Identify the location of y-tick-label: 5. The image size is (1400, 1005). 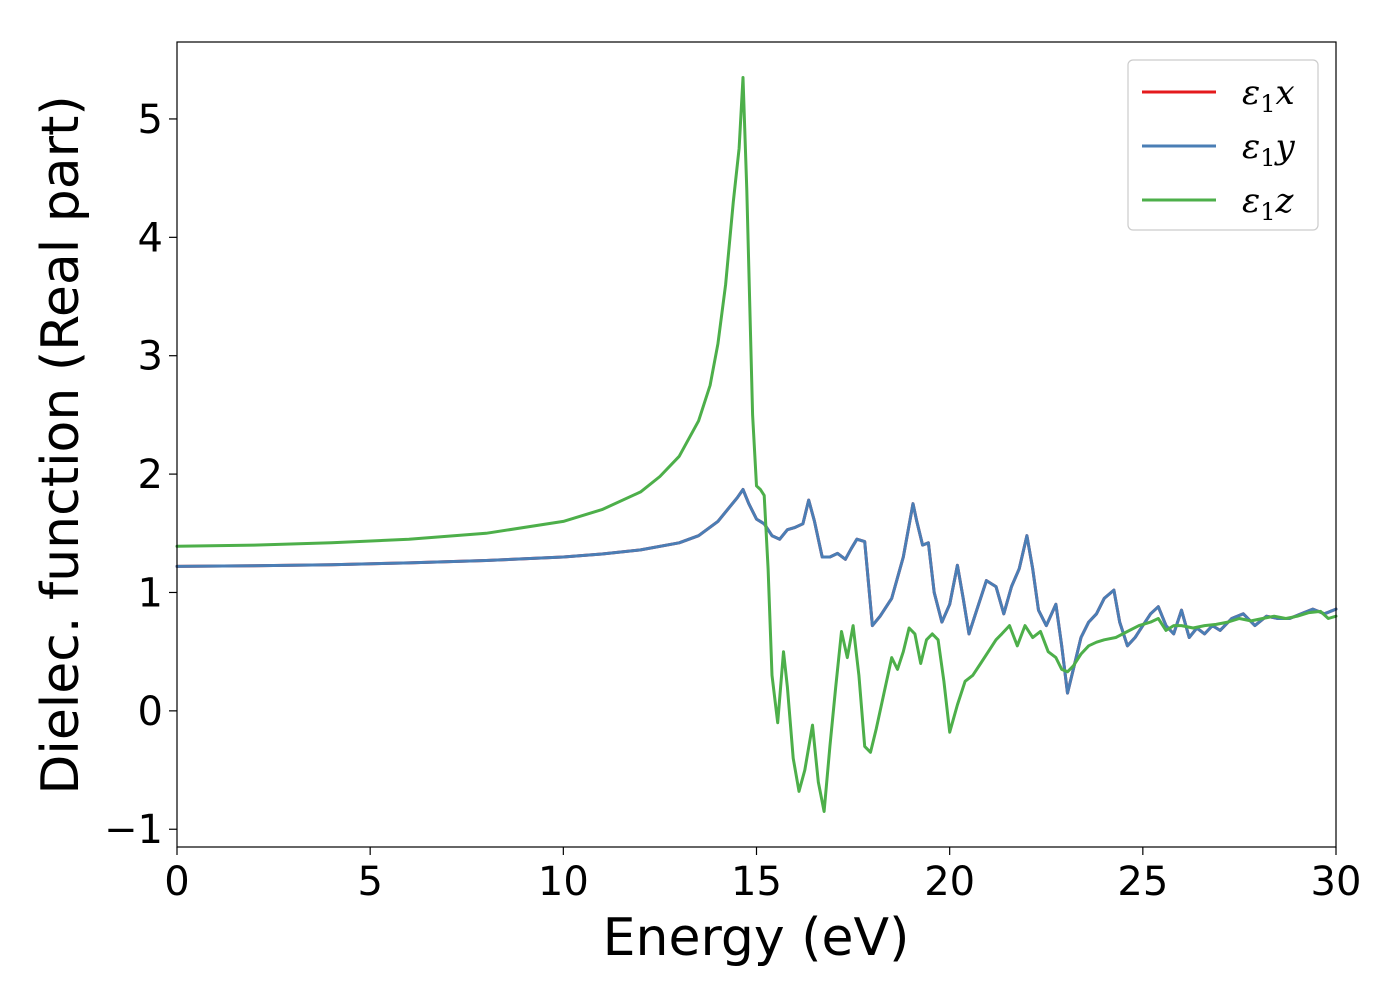
(150, 120).